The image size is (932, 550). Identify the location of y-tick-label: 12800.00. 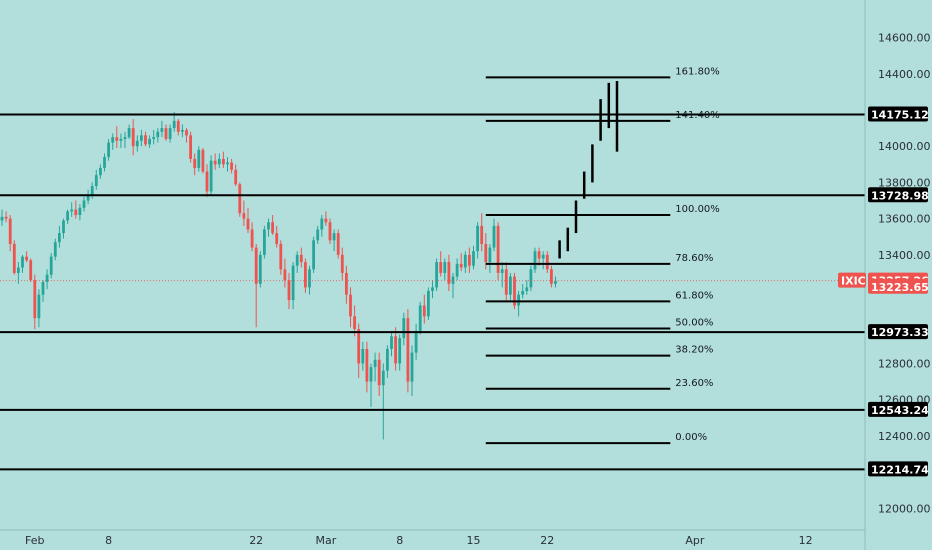
(904, 363).